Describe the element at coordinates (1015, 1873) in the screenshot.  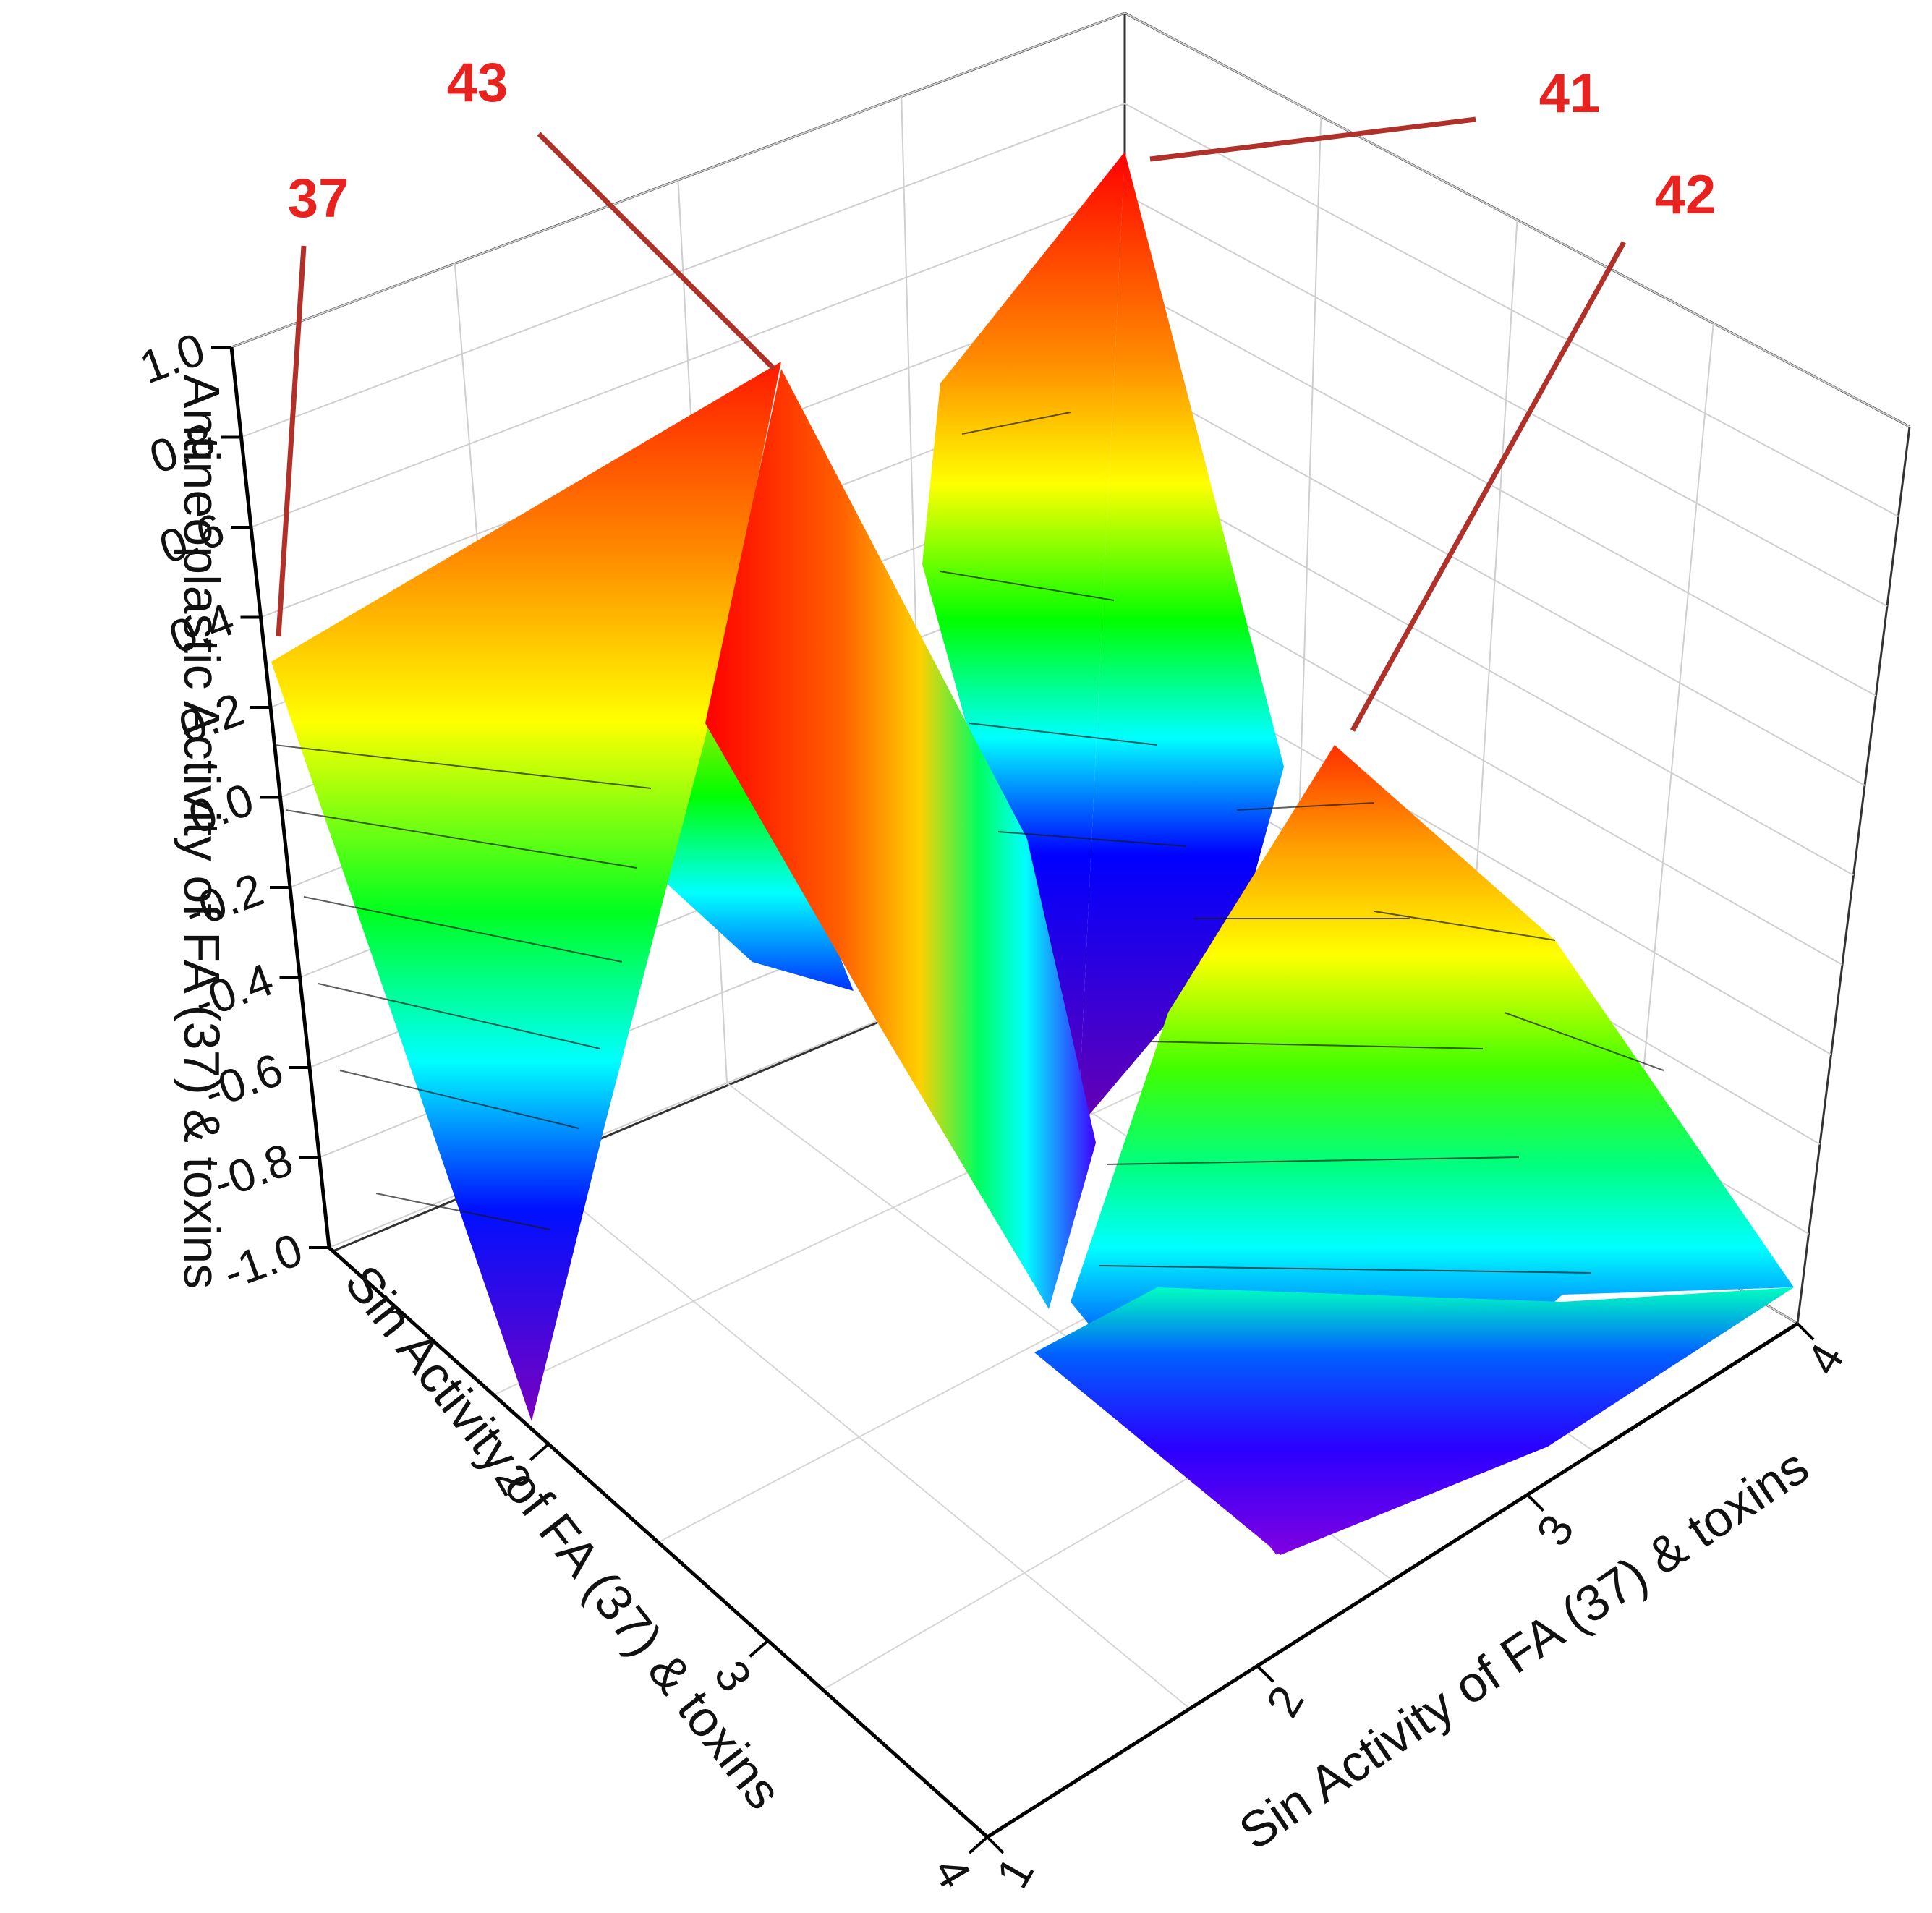
I see `y-tick-label-0: 1` at that location.